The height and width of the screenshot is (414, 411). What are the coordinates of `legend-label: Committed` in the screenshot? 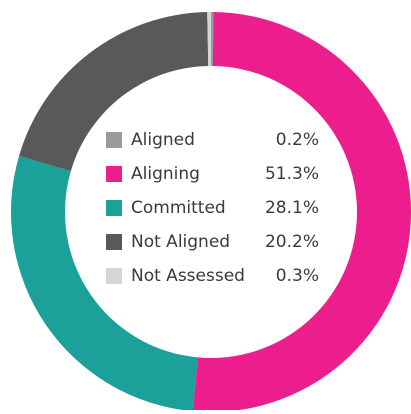 It's located at (178, 208).